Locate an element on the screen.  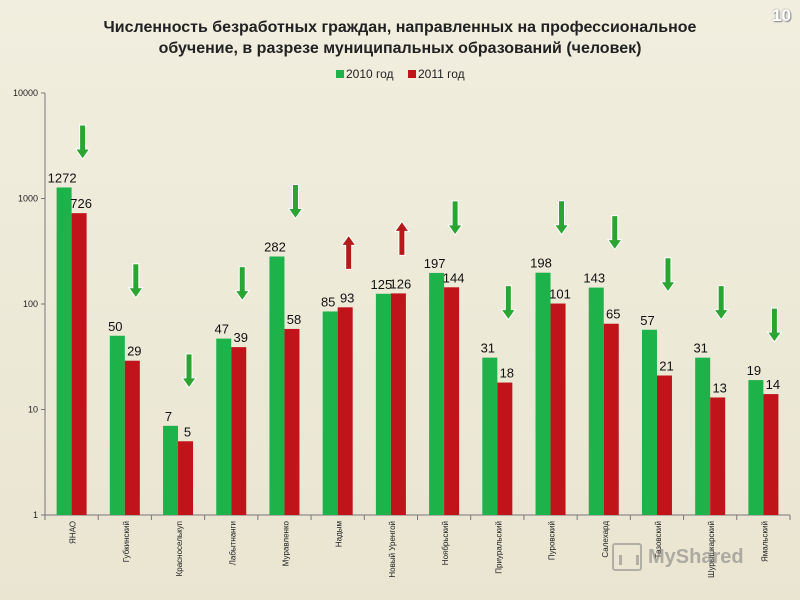
value-label: 93 is located at coordinates (347, 297).